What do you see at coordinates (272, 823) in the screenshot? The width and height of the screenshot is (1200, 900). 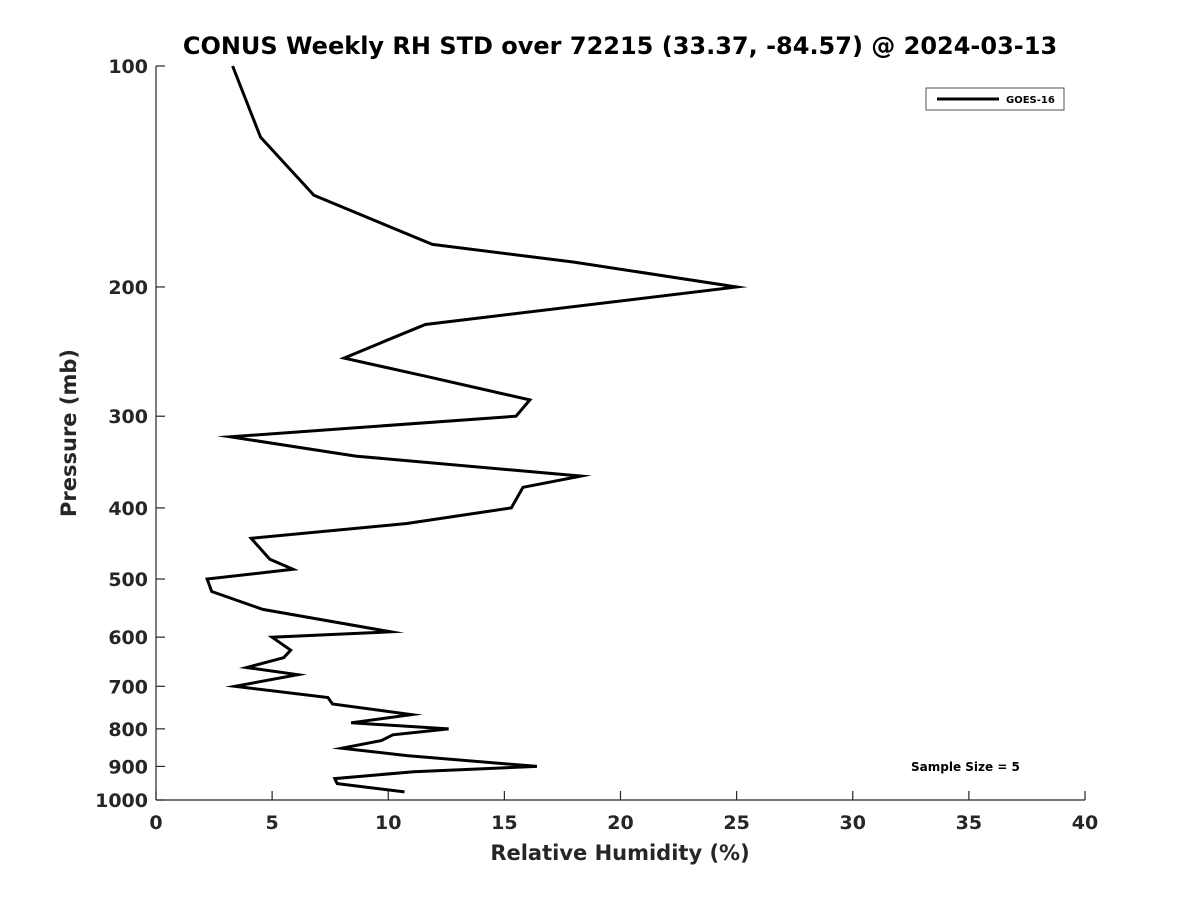 I see `x-tick-label: 5` at bounding box center [272, 823].